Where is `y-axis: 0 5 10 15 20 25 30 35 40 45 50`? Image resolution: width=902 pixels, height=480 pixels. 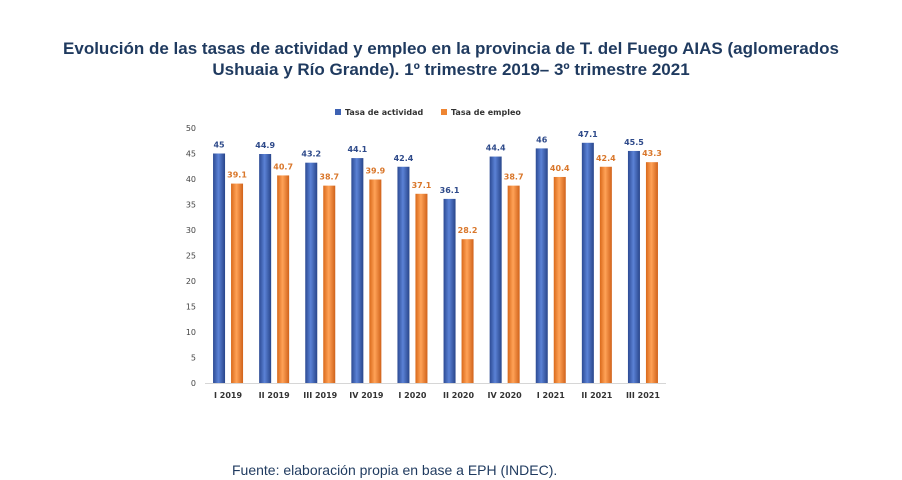
y-axis: 0 5 10 15 20 25 30 35 40 45 50 is located at coordinates (191, 256).